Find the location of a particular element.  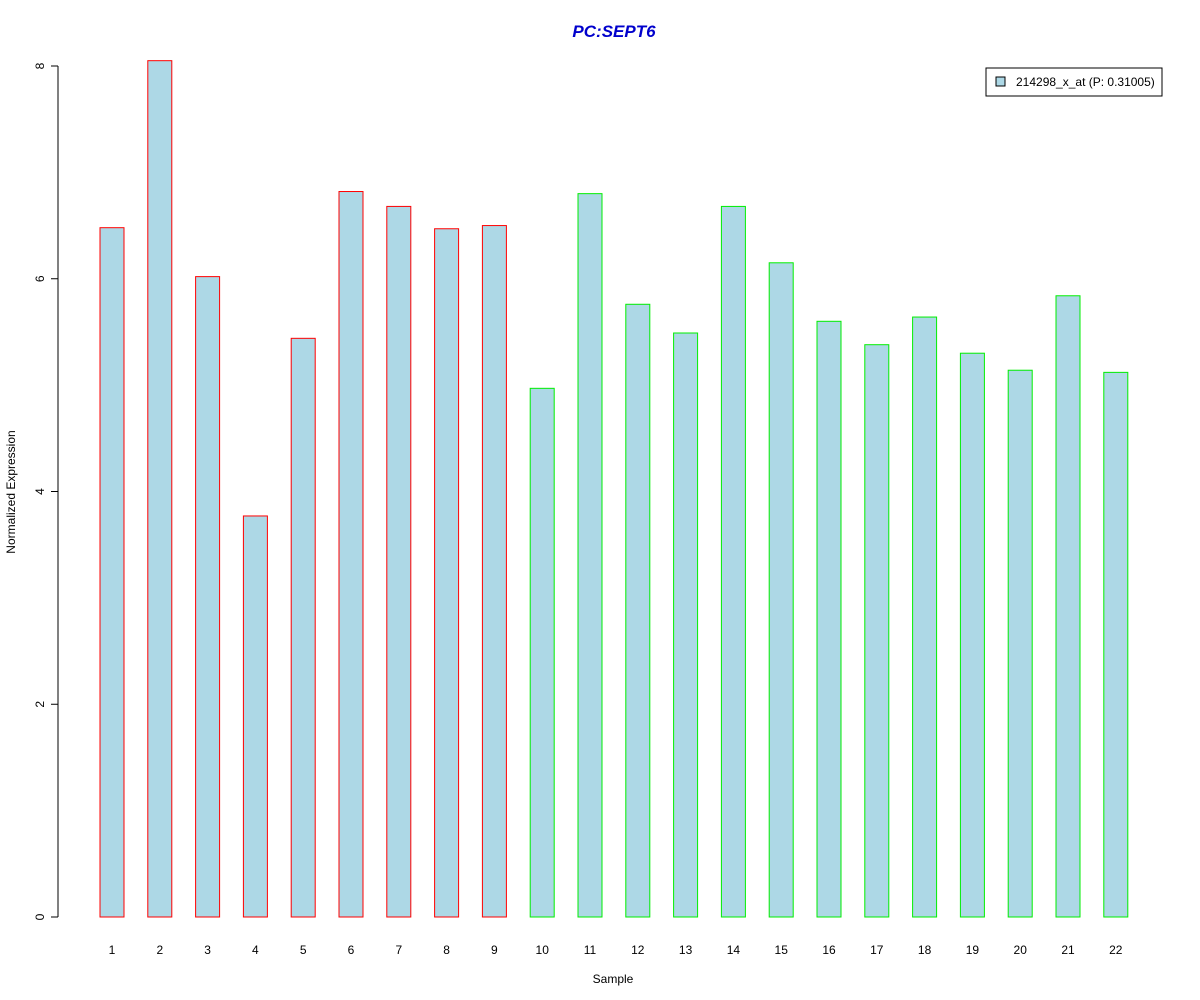

x-tick-label: 11 is located at coordinates (590, 950).